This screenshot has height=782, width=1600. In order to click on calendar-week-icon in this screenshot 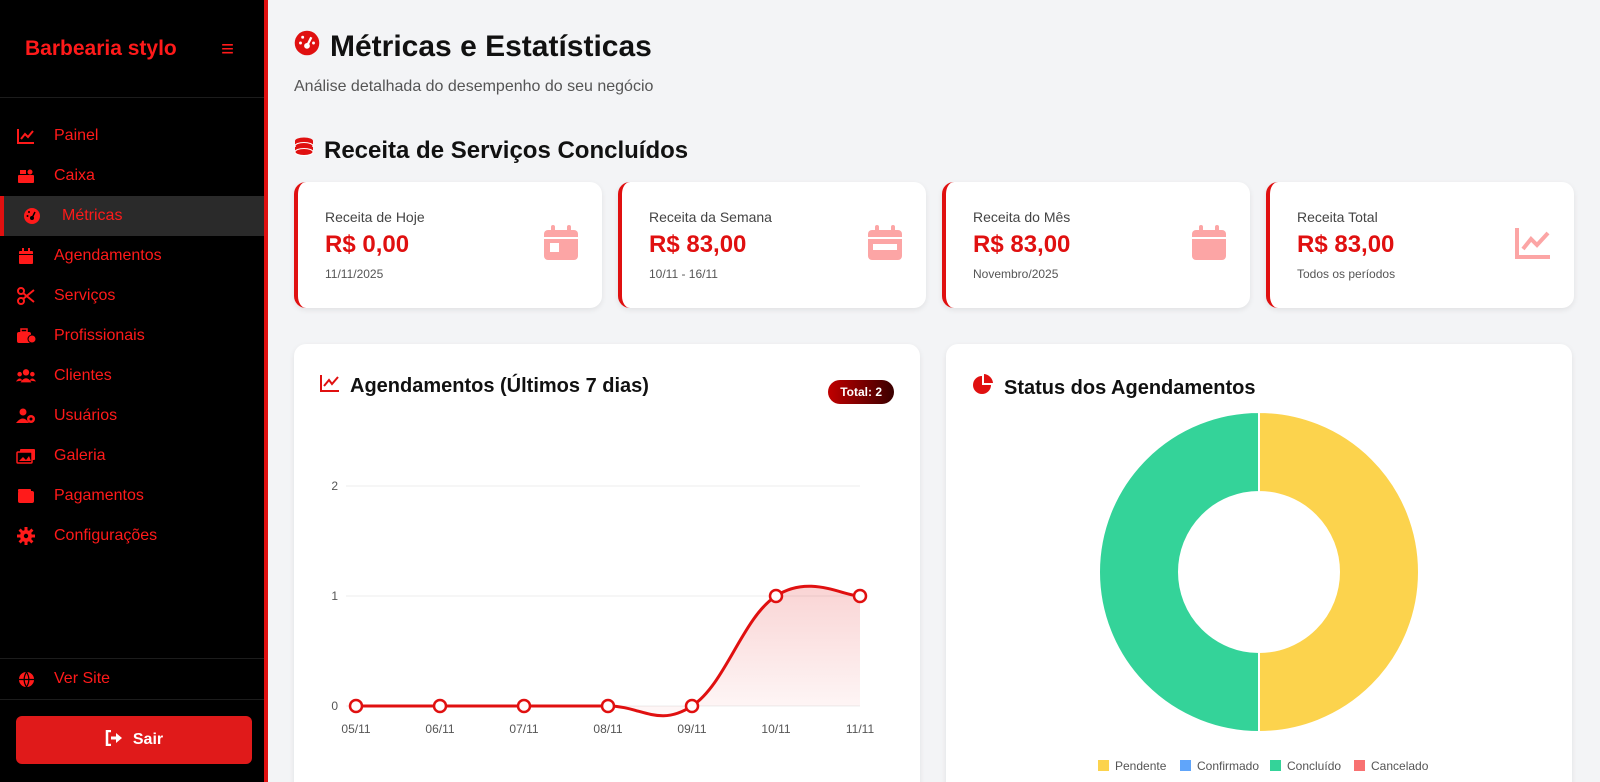, I will do `click(885, 242)`.